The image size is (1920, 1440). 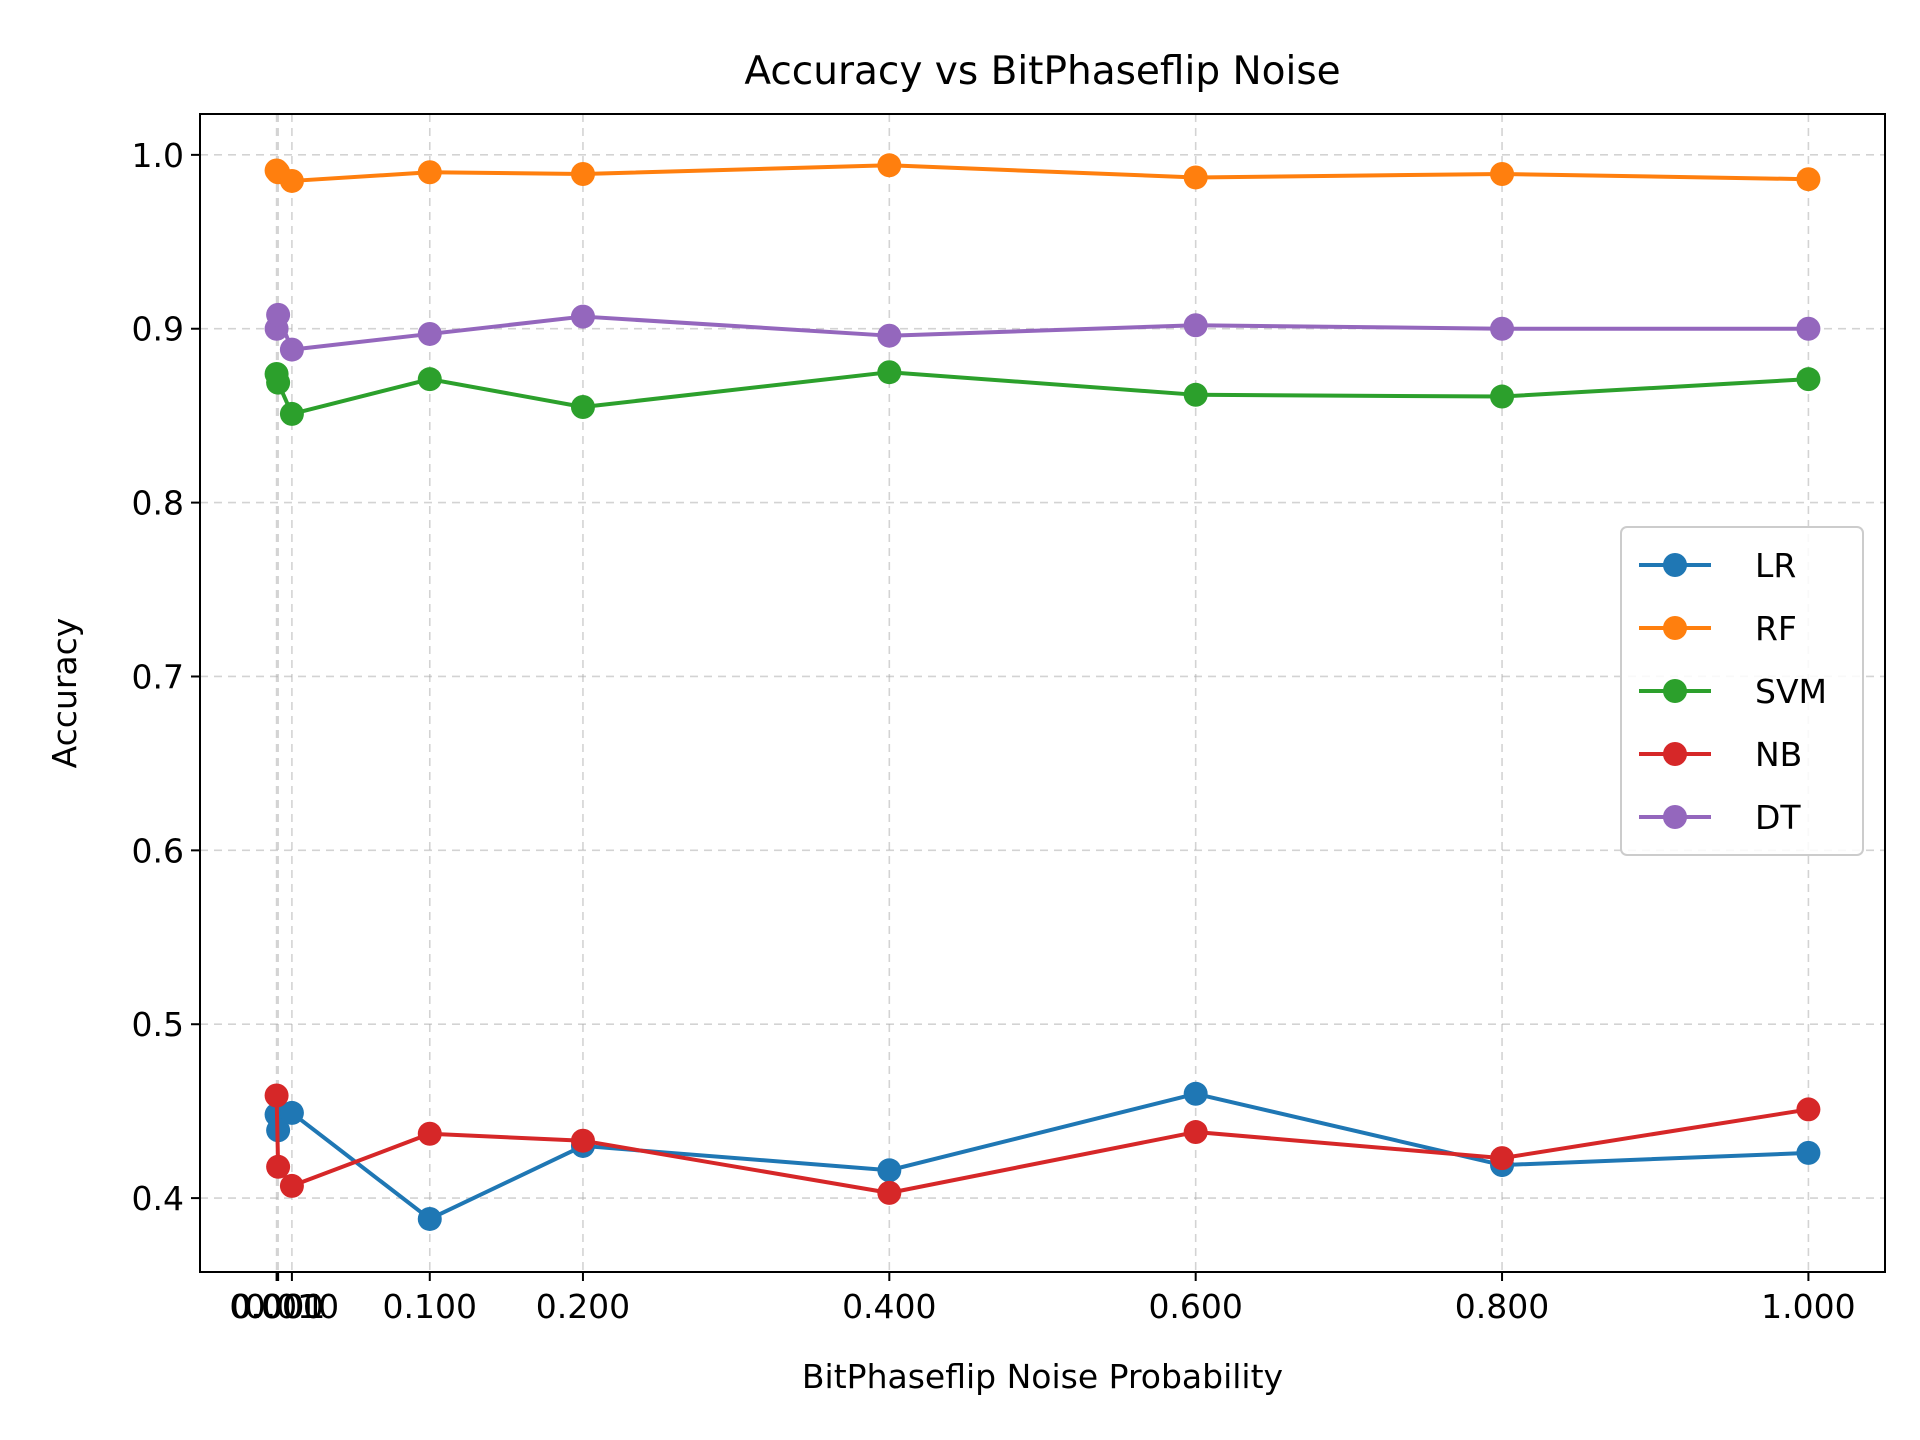 I want to click on y-tick-label-1: 0.5, so click(x=158, y=1024).